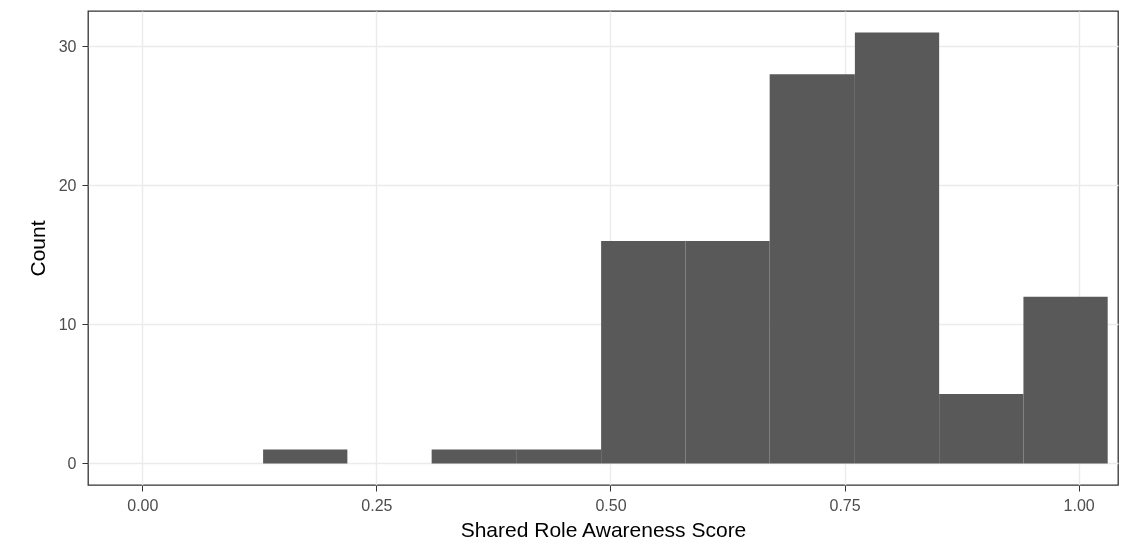 The image size is (1130, 556). Describe the element at coordinates (67, 324) in the screenshot. I see `y-tick-label: 10` at that location.